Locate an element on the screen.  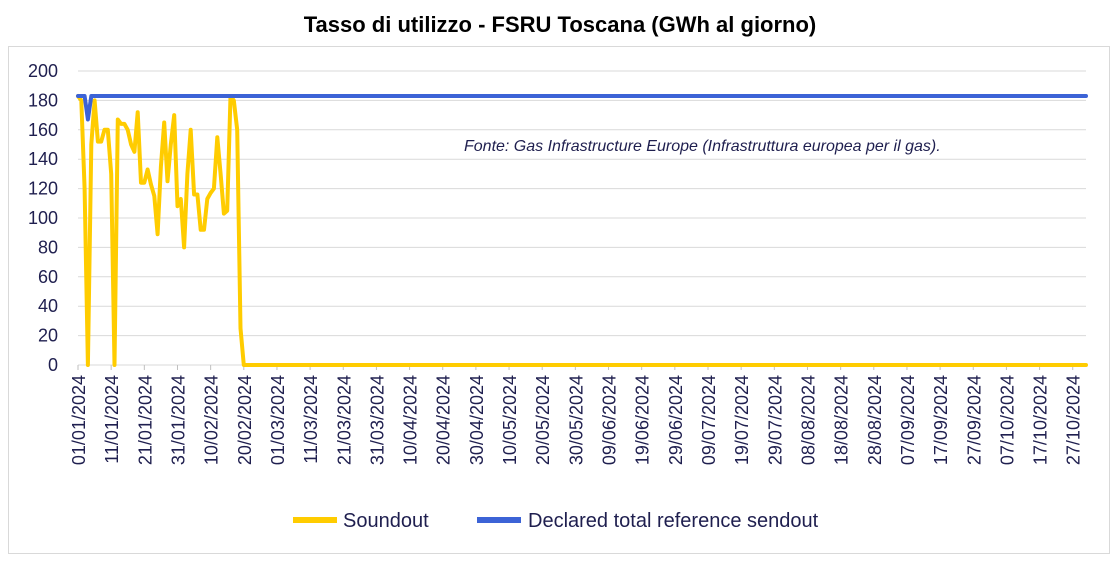
legend: Soundout Declared total reference sendout is located at coordinates (556, 521).